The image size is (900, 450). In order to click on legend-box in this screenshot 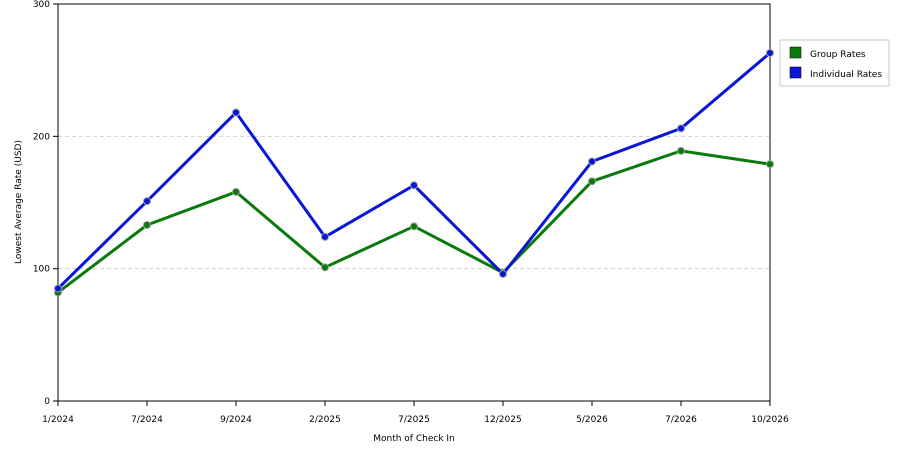, I will do `click(834, 63)`.